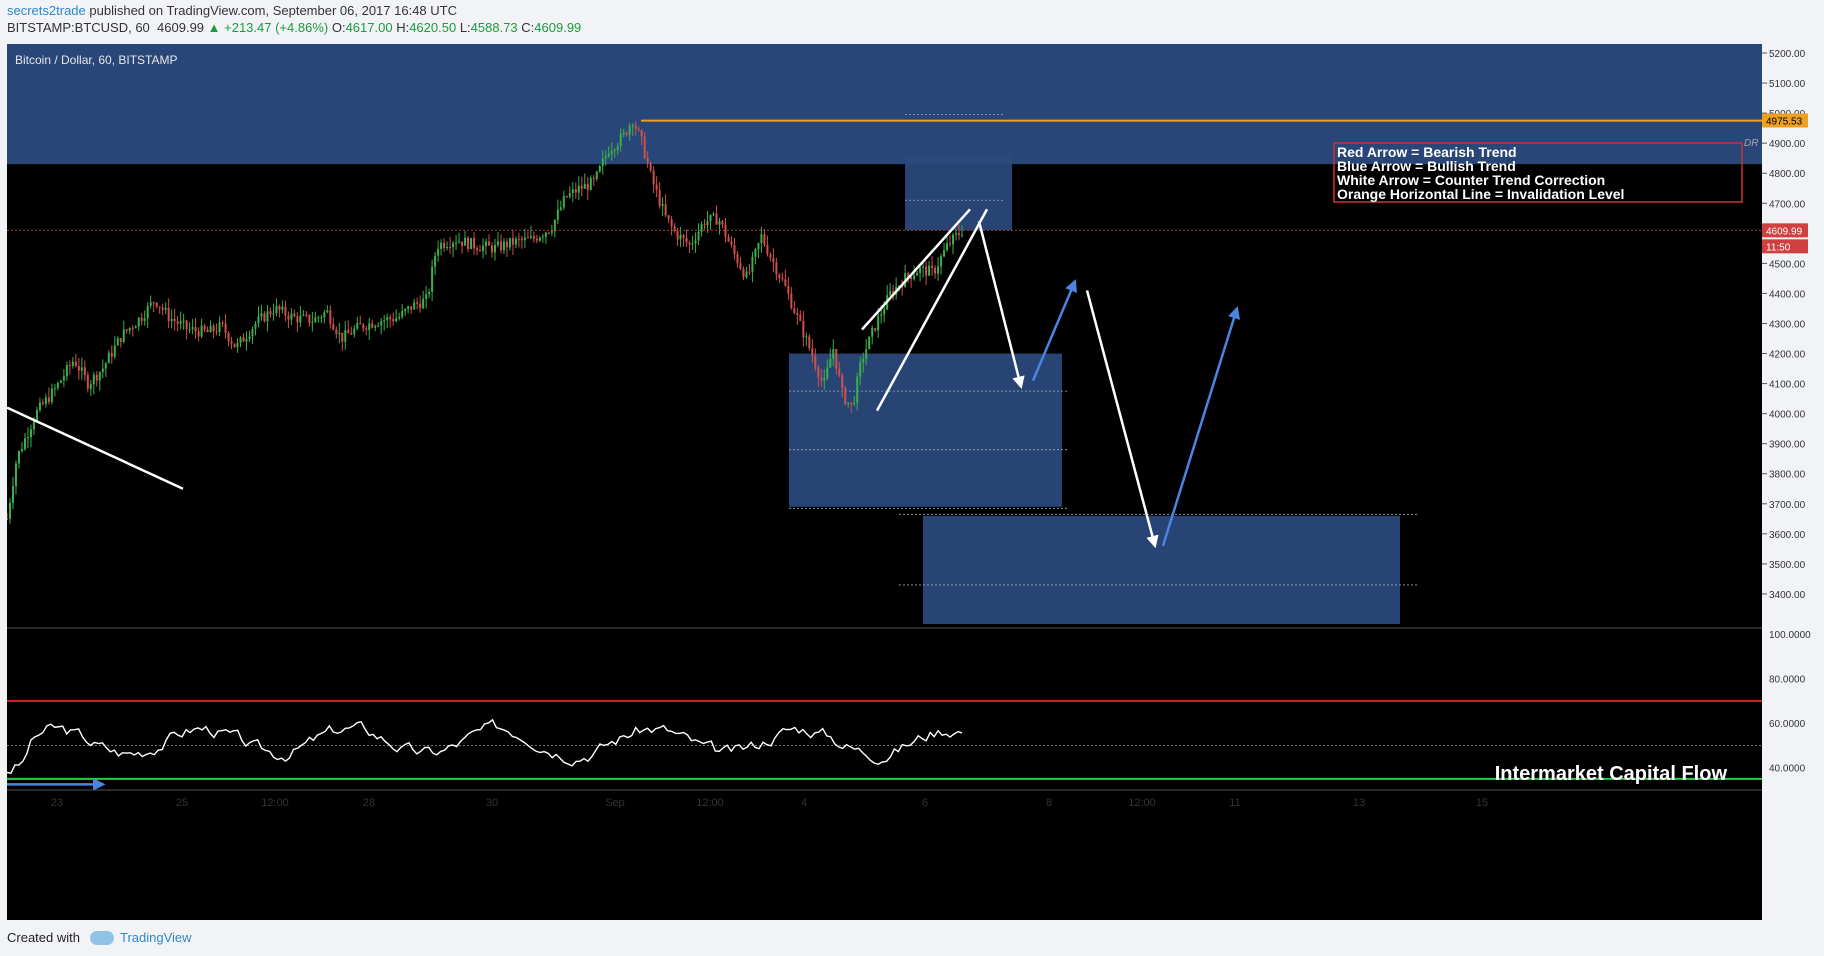 Image resolution: width=1824 pixels, height=956 pixels. Describe the element at coordinates (1787, 535) in the screenshot. I see `y-tick-label: 3600.00` at that location.